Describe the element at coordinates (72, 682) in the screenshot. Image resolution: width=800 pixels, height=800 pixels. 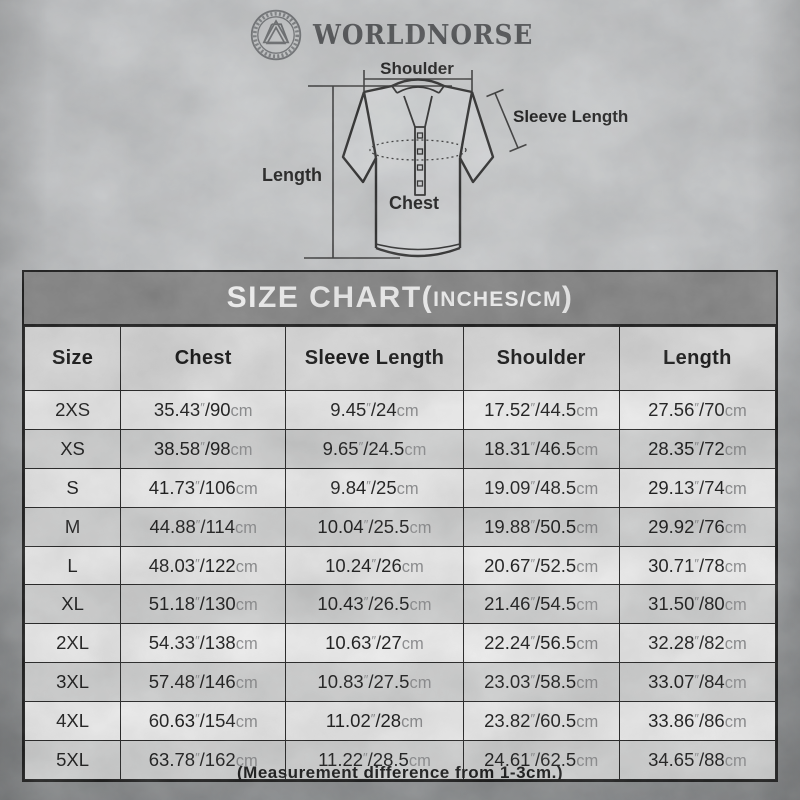
I see `size-cell: 3XL` at that location.